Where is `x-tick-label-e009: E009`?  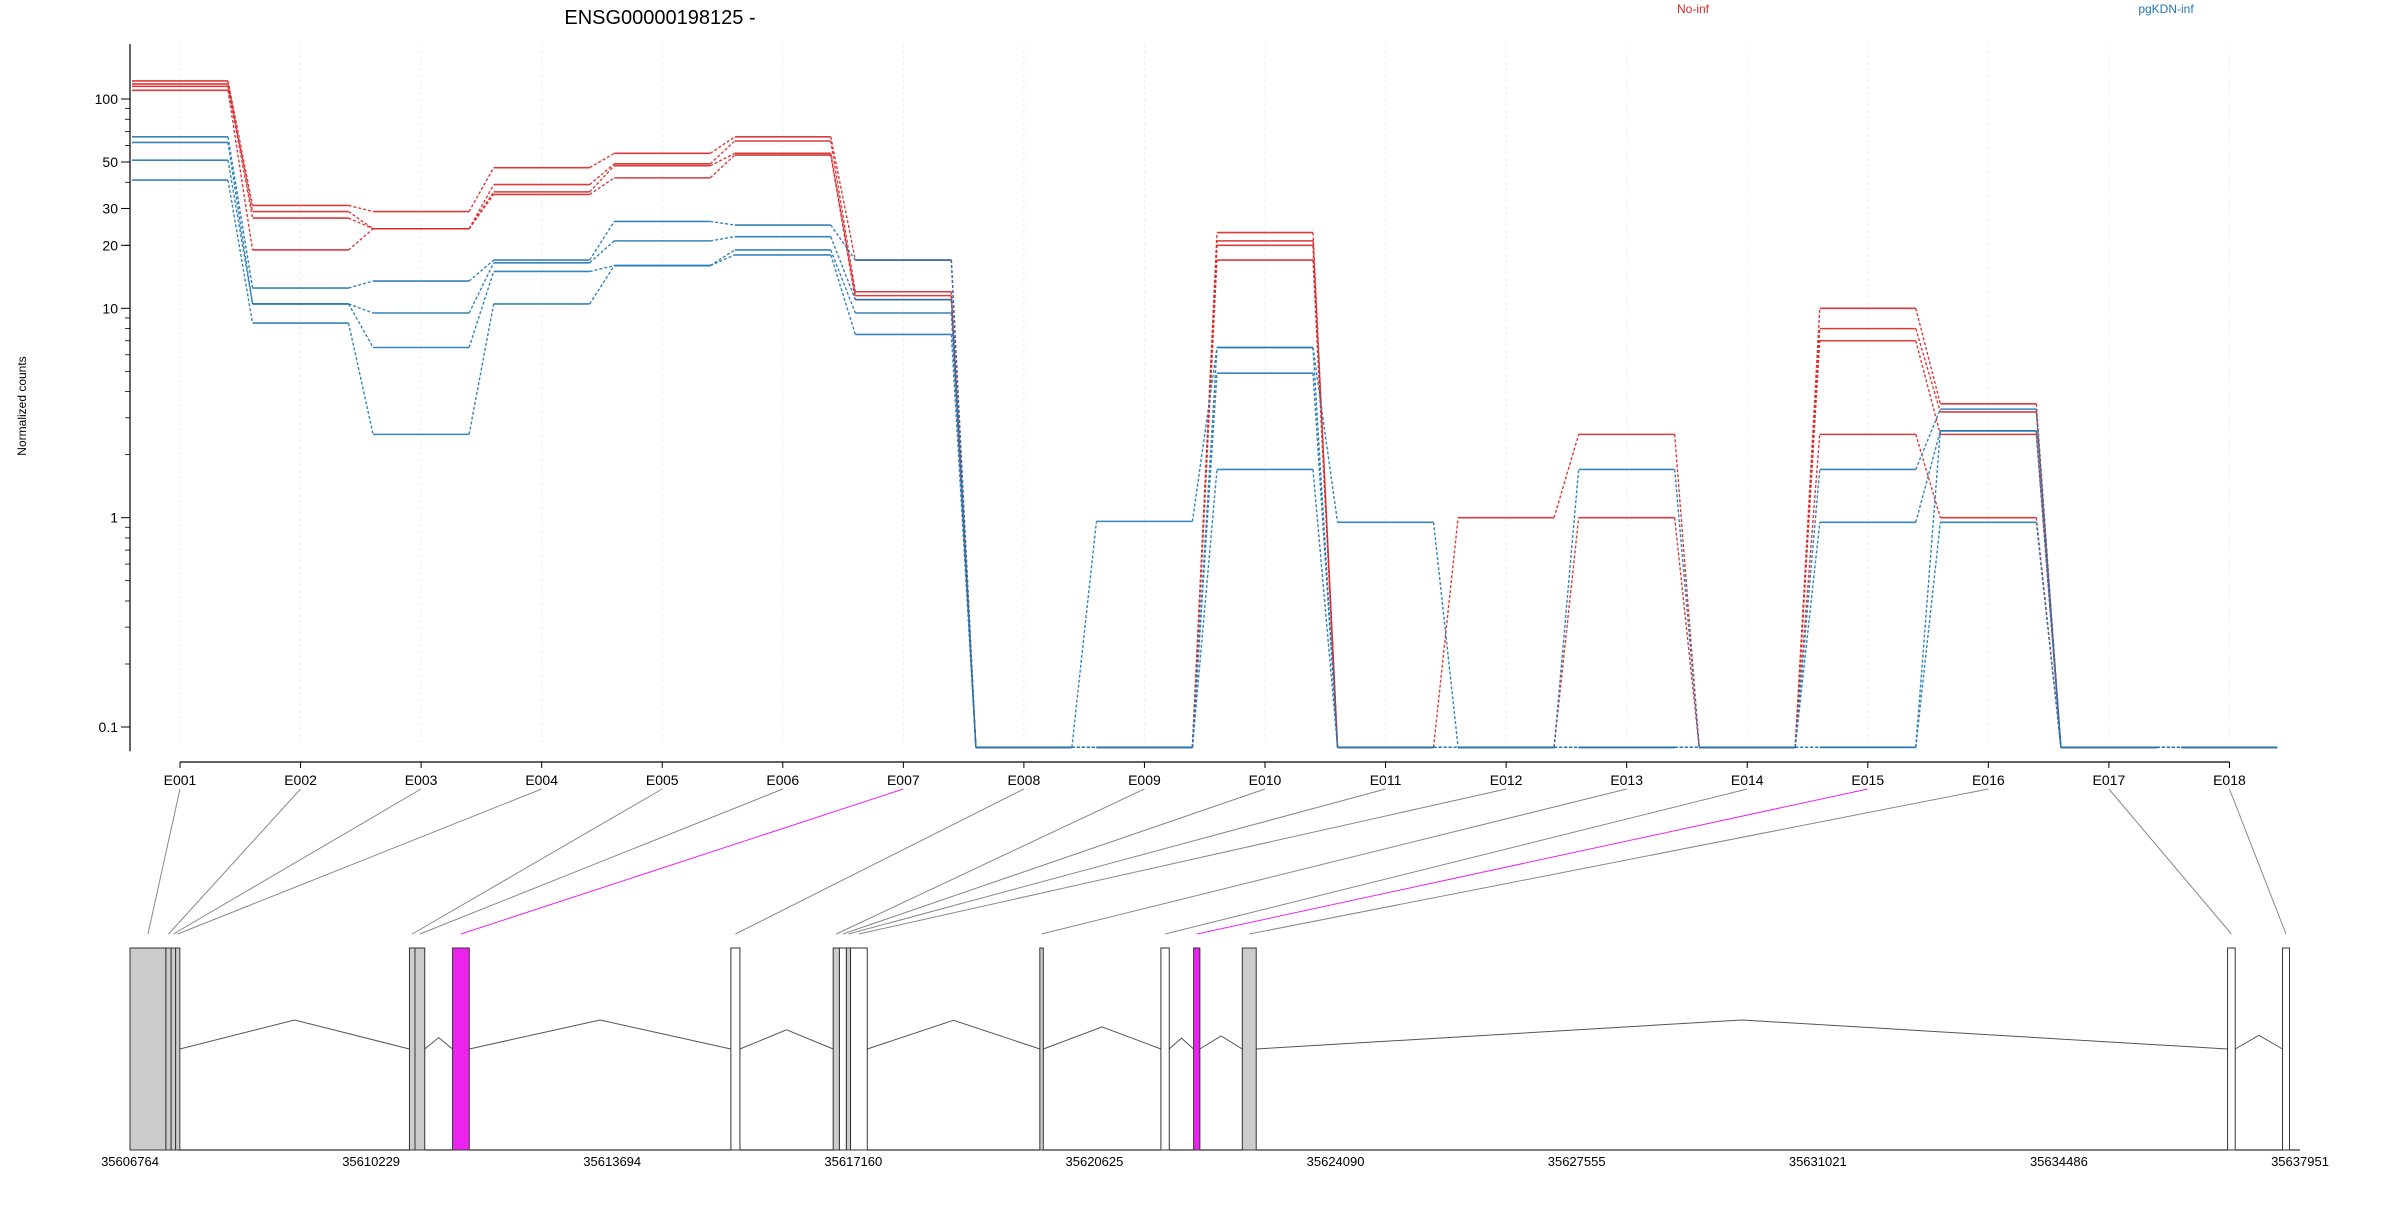
x-tick-label-e009: E009 is located at coordinates (1144, 780).